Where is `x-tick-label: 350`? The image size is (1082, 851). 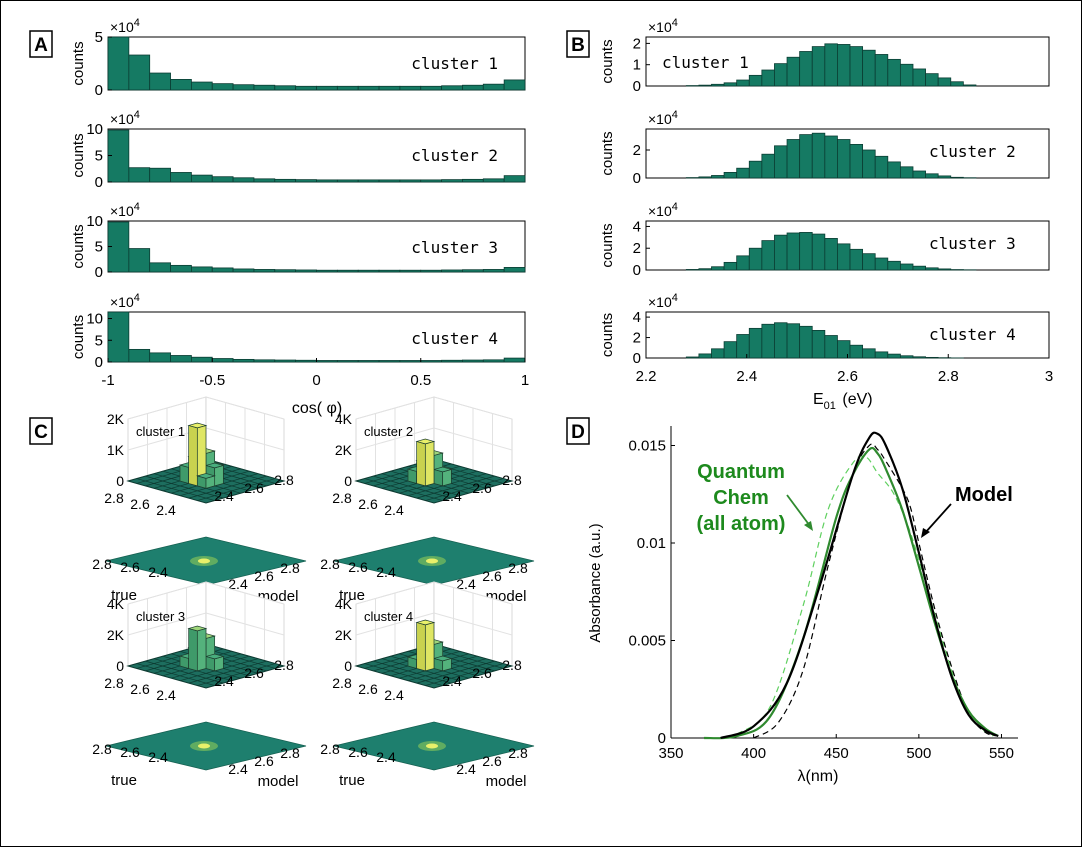
x-tick-label: 350 is located at coordinates (670, 753).